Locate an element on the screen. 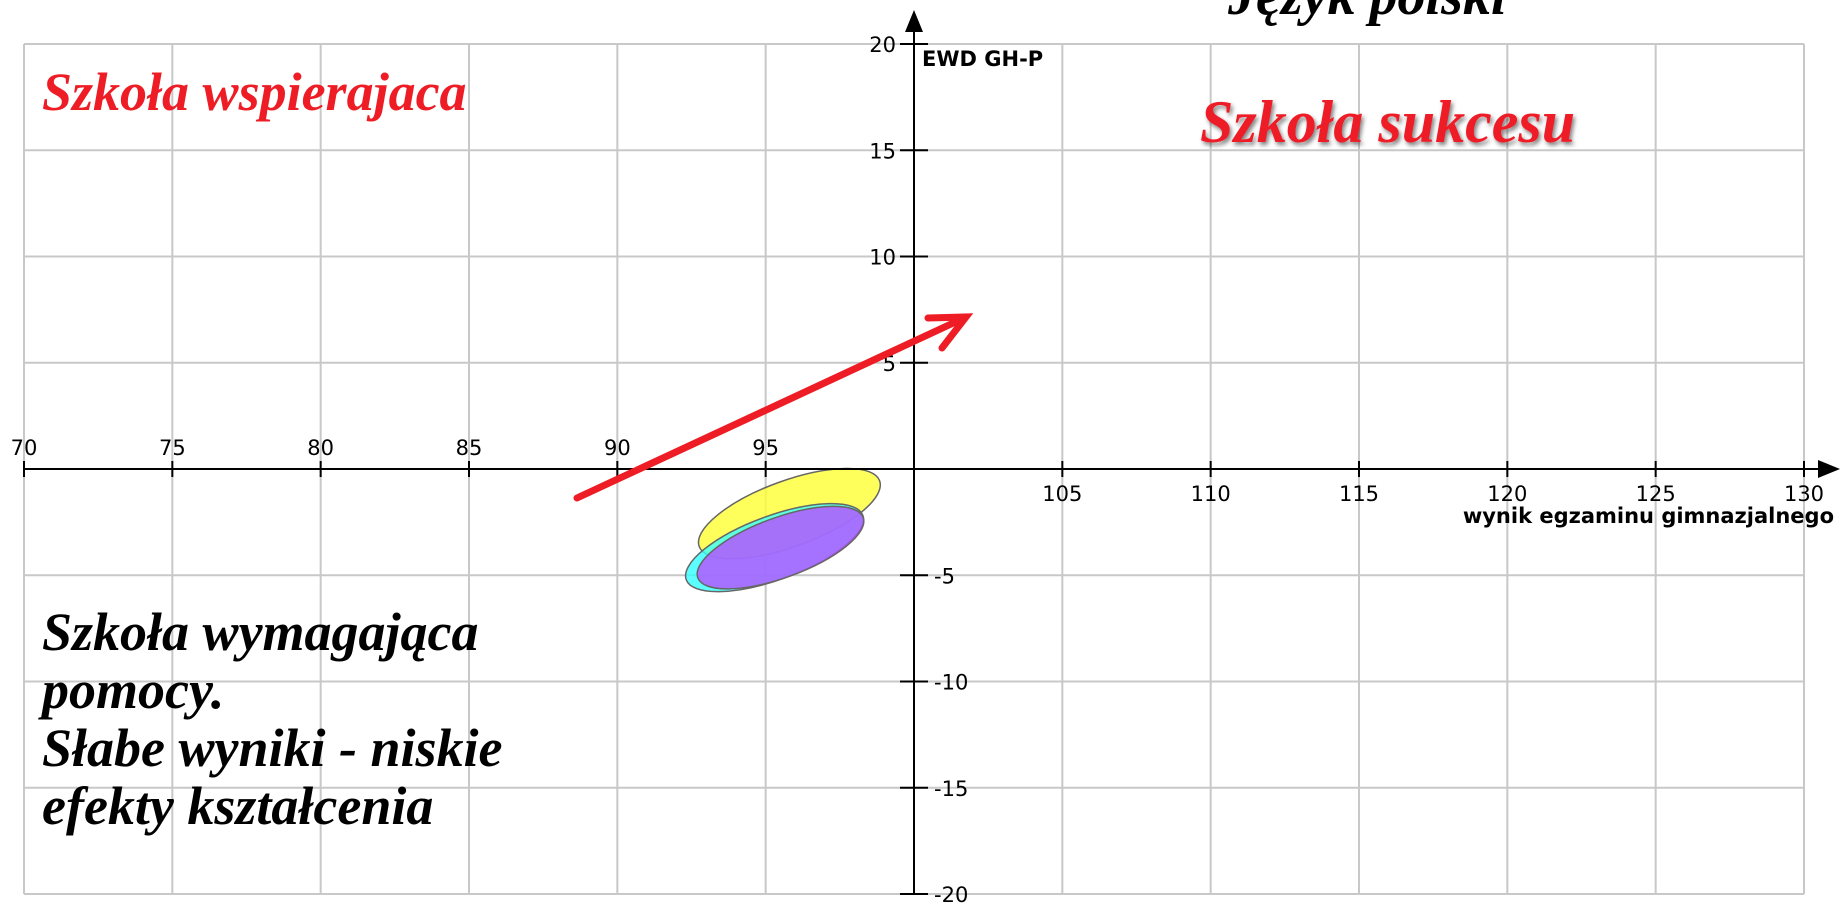  x-tick-label: 90 is located at coordinates (617, 448).